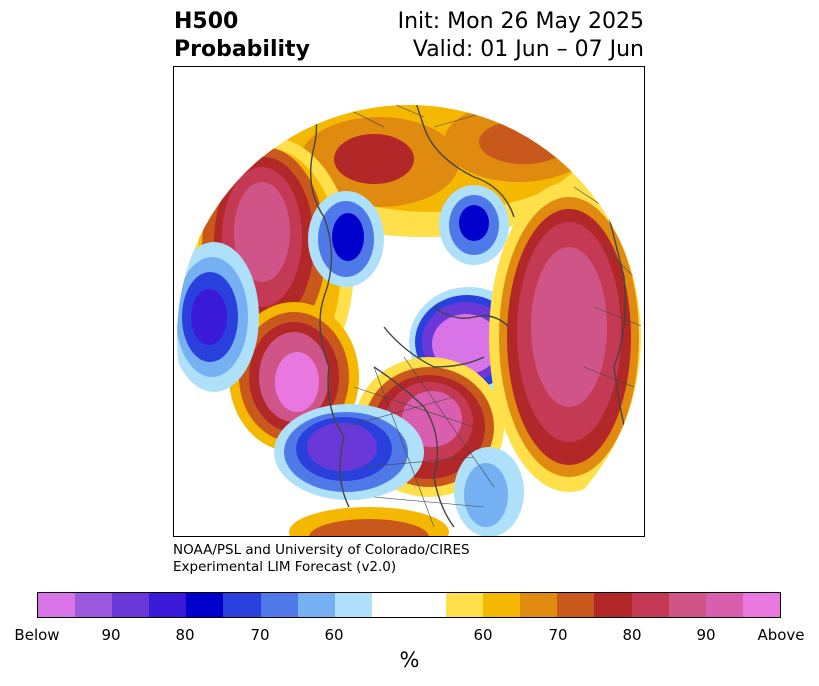 The height and width of the screenshot is (686, 819). What do you see at coordinates (520, 21) in the screenshot?
I see `title-init-date: Init: Mon 26 May 2025` at bounding box center [520, 21].